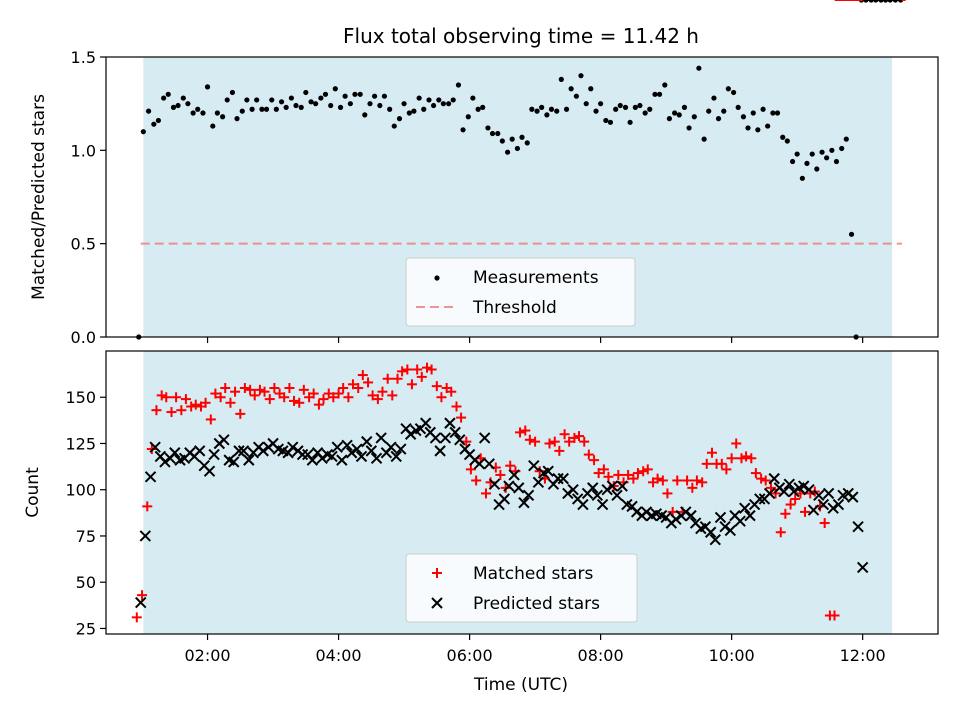 This screenshot has height=720, width=960. Describe the element at coordinates (536, 604) in the screenshot. I see `legend-label-predicted: Predicted stars` at that location.